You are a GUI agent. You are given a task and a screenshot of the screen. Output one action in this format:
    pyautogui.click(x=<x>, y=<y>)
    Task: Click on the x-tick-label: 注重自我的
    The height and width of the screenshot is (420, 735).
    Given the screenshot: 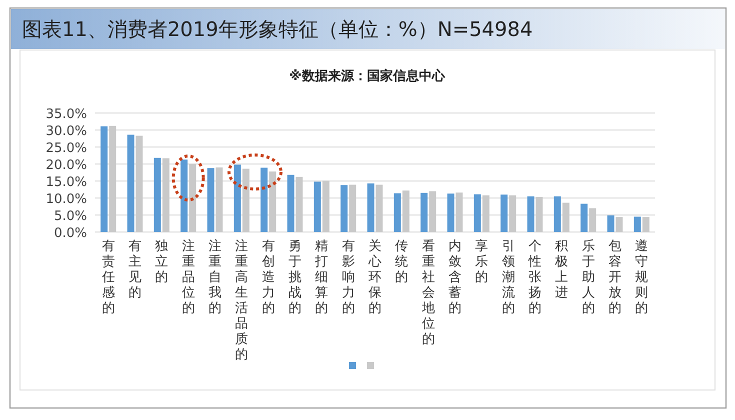 What is the action you would take?
    pyautogui.click(x=215, y=277)
    